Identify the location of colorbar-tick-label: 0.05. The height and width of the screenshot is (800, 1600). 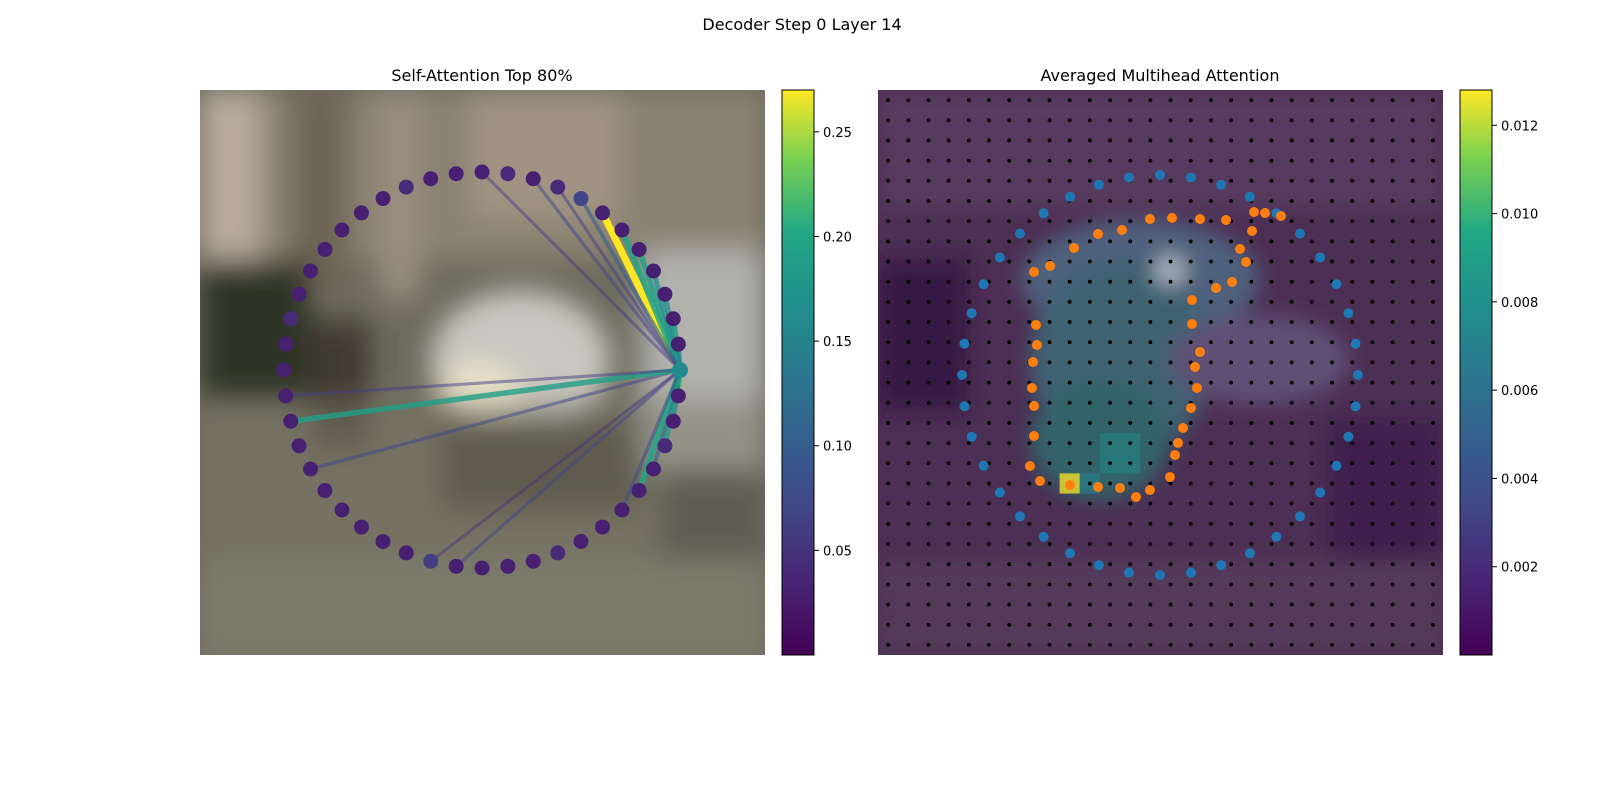
(837, 551).